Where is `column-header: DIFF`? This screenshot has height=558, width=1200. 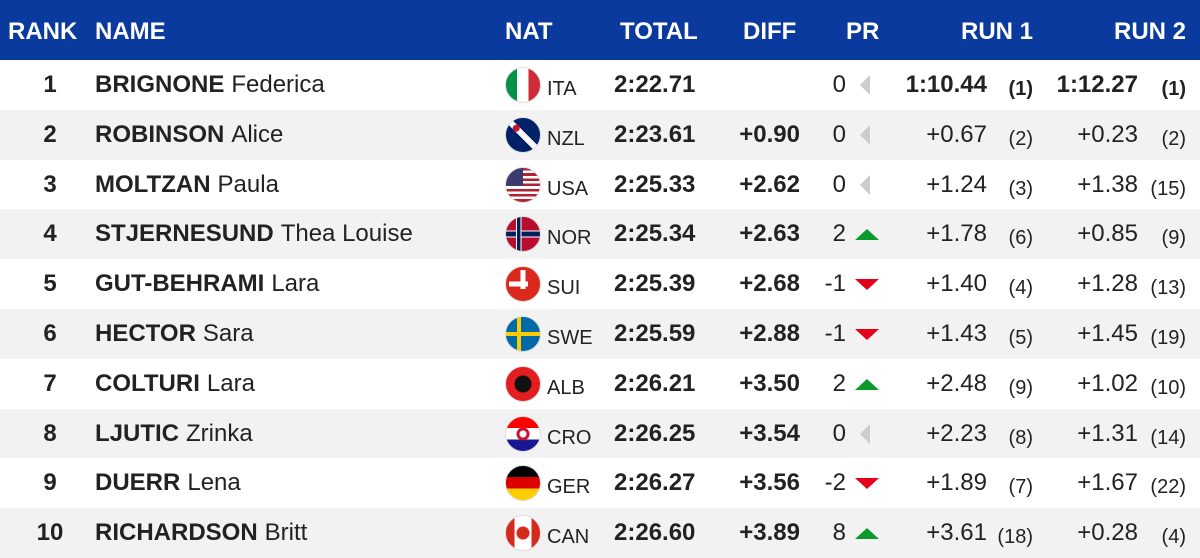
column-header: DIFF is located at coordinates (770, 31).